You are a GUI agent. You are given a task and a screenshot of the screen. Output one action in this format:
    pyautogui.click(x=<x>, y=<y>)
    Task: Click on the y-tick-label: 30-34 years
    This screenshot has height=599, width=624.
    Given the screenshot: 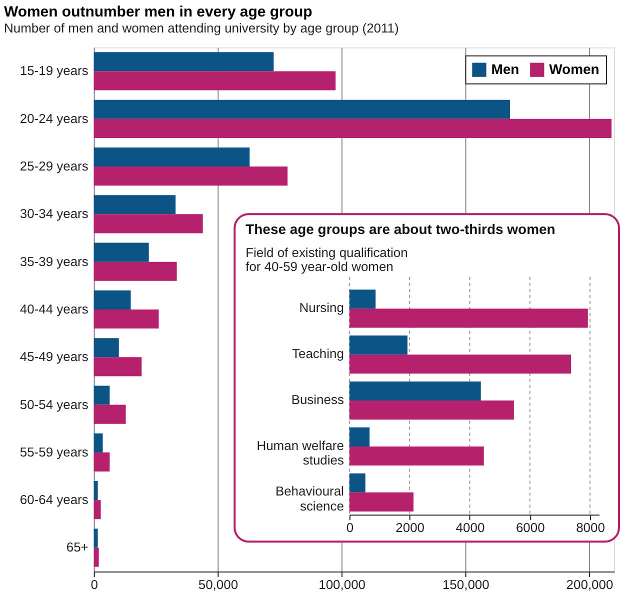 What is the action you would take?
    pyautogui.click(x=54, y=214)
    